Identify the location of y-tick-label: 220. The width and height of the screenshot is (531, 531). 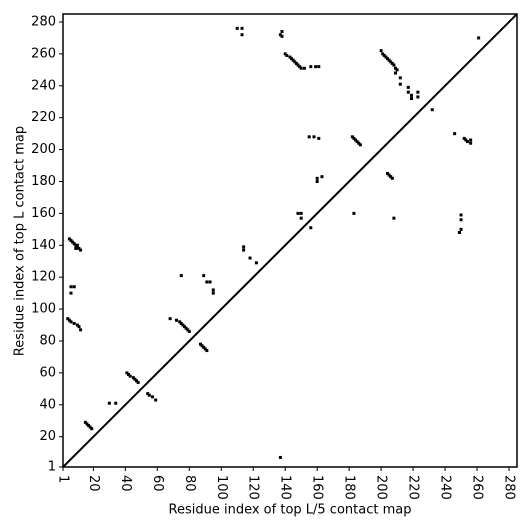
(43, 117).